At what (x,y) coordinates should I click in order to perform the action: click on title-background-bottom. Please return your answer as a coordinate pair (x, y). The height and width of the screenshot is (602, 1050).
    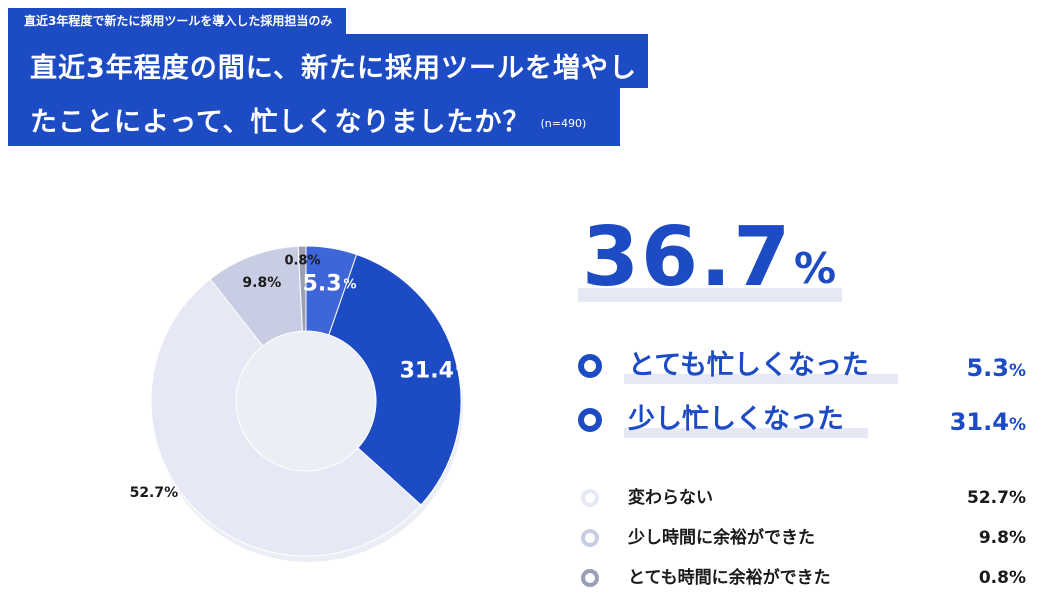
    Looking at the image, I should click on (314, 117).